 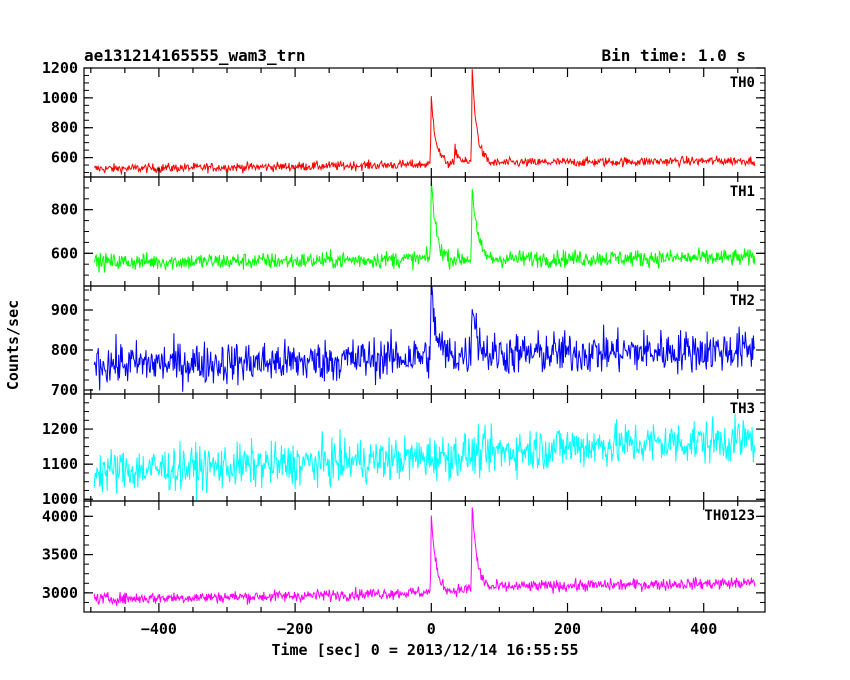 I want to click on series-line-th2, so click(x=424, y=339).